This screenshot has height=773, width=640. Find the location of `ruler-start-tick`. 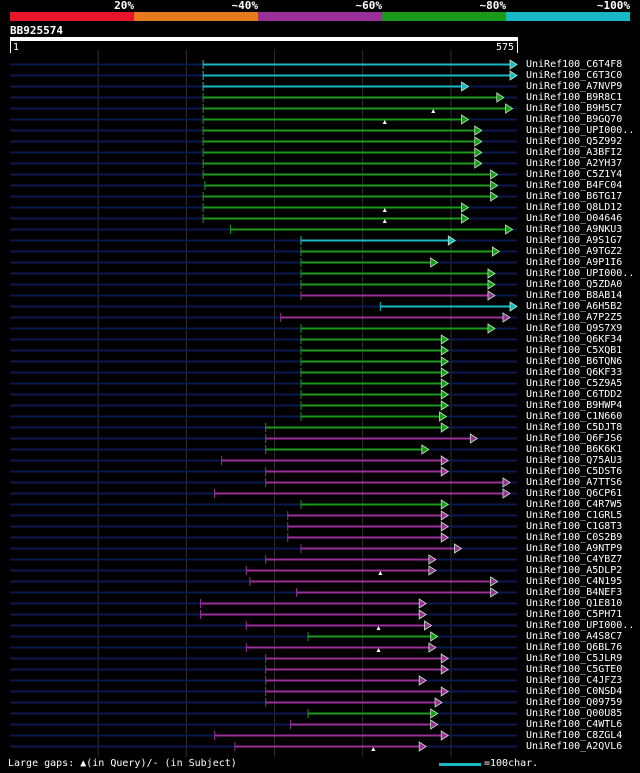

ruler-start-tick is located at coordinates (10, 47).